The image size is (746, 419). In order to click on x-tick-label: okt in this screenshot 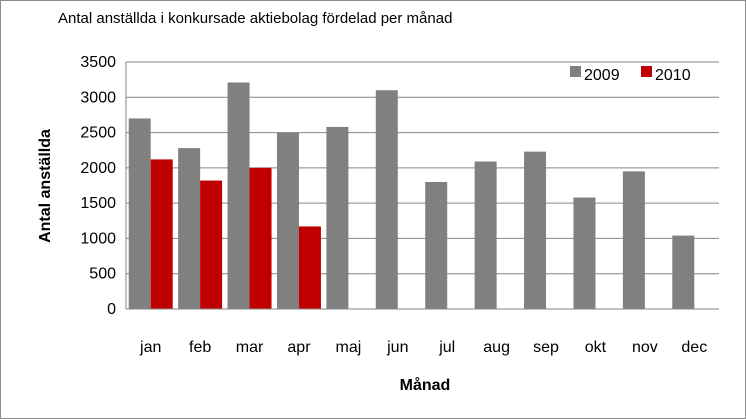, I will do `click(596, 347)`.